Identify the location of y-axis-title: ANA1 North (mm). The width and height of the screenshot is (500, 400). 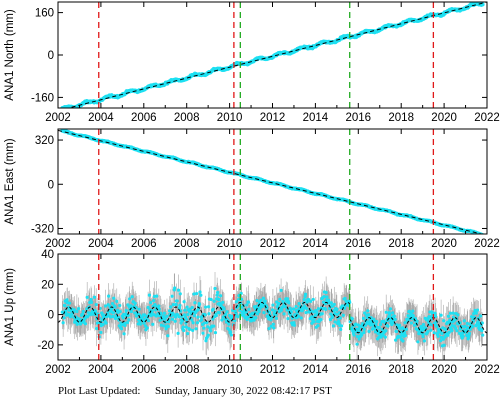
(10, 55).